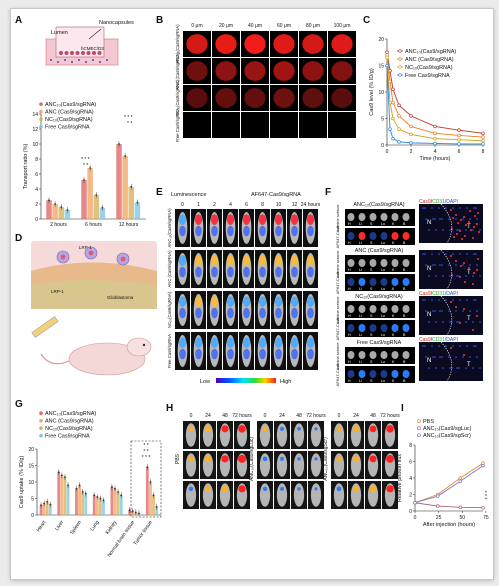  What do you see at coordinates (169, 228) in the screenshot?
I see `mouse-row-label: ANC₁₀(Cas9/sgRNA)` at bounding box center [169, 228].